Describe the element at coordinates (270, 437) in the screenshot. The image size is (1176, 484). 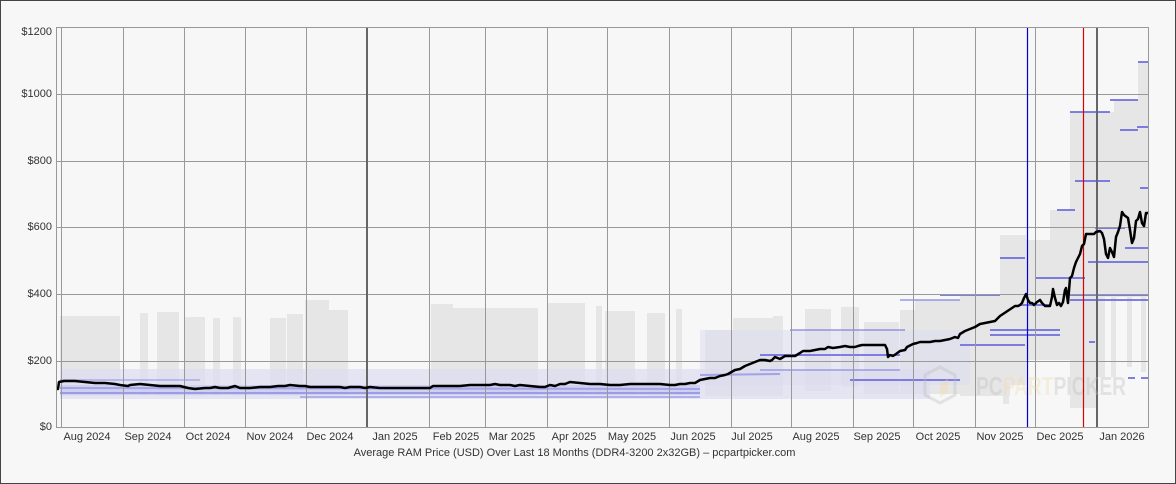
I see `x-tick-label: Nov 2024` at that location.